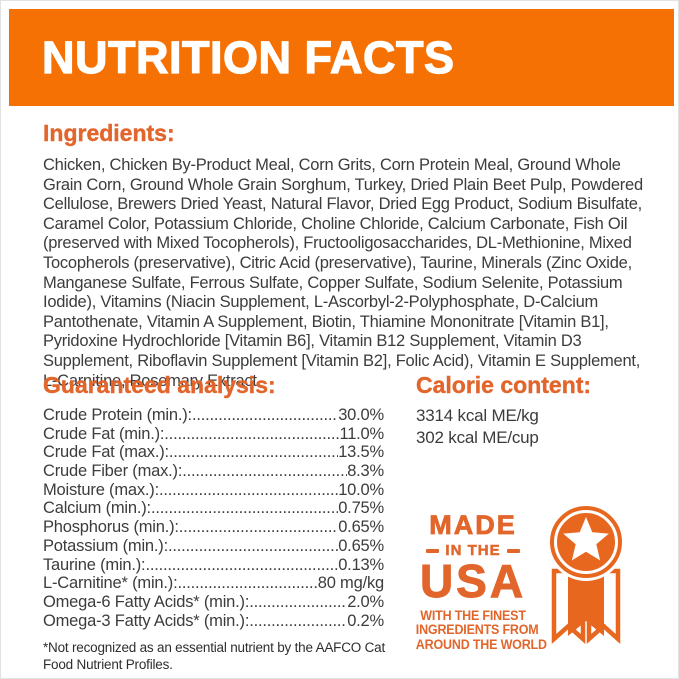 This screenshot has width=679, height=679. What do you see at coordinates (94, 564) in the screenshot?
I see `analysis-row-label: Taurine (min.):` at bounding box center [94, 564].